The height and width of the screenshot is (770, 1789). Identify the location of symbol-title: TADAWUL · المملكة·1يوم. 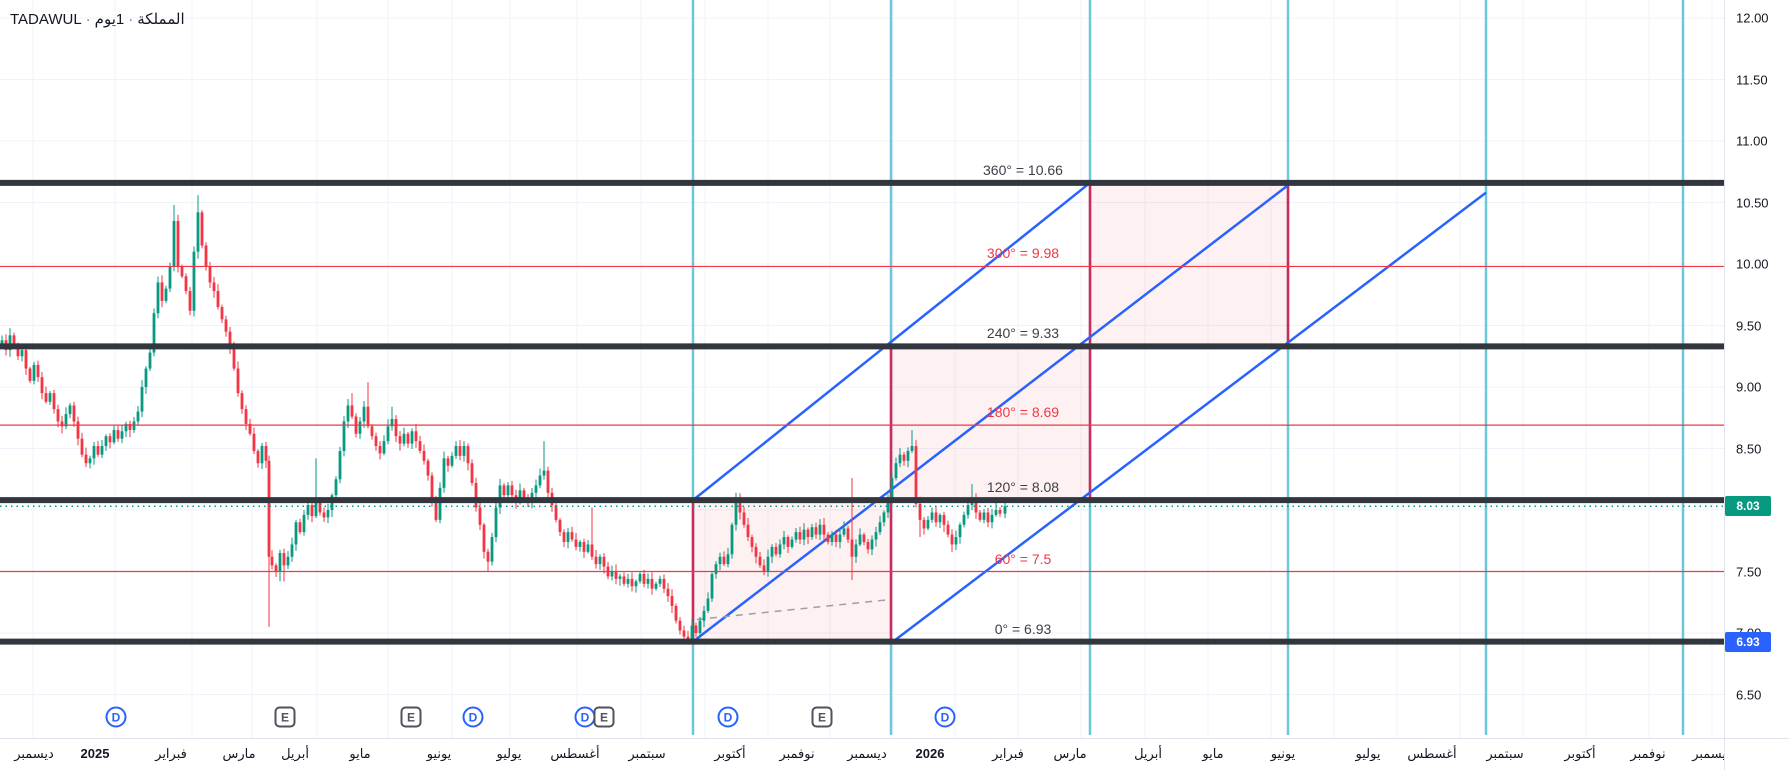
(97, 19).